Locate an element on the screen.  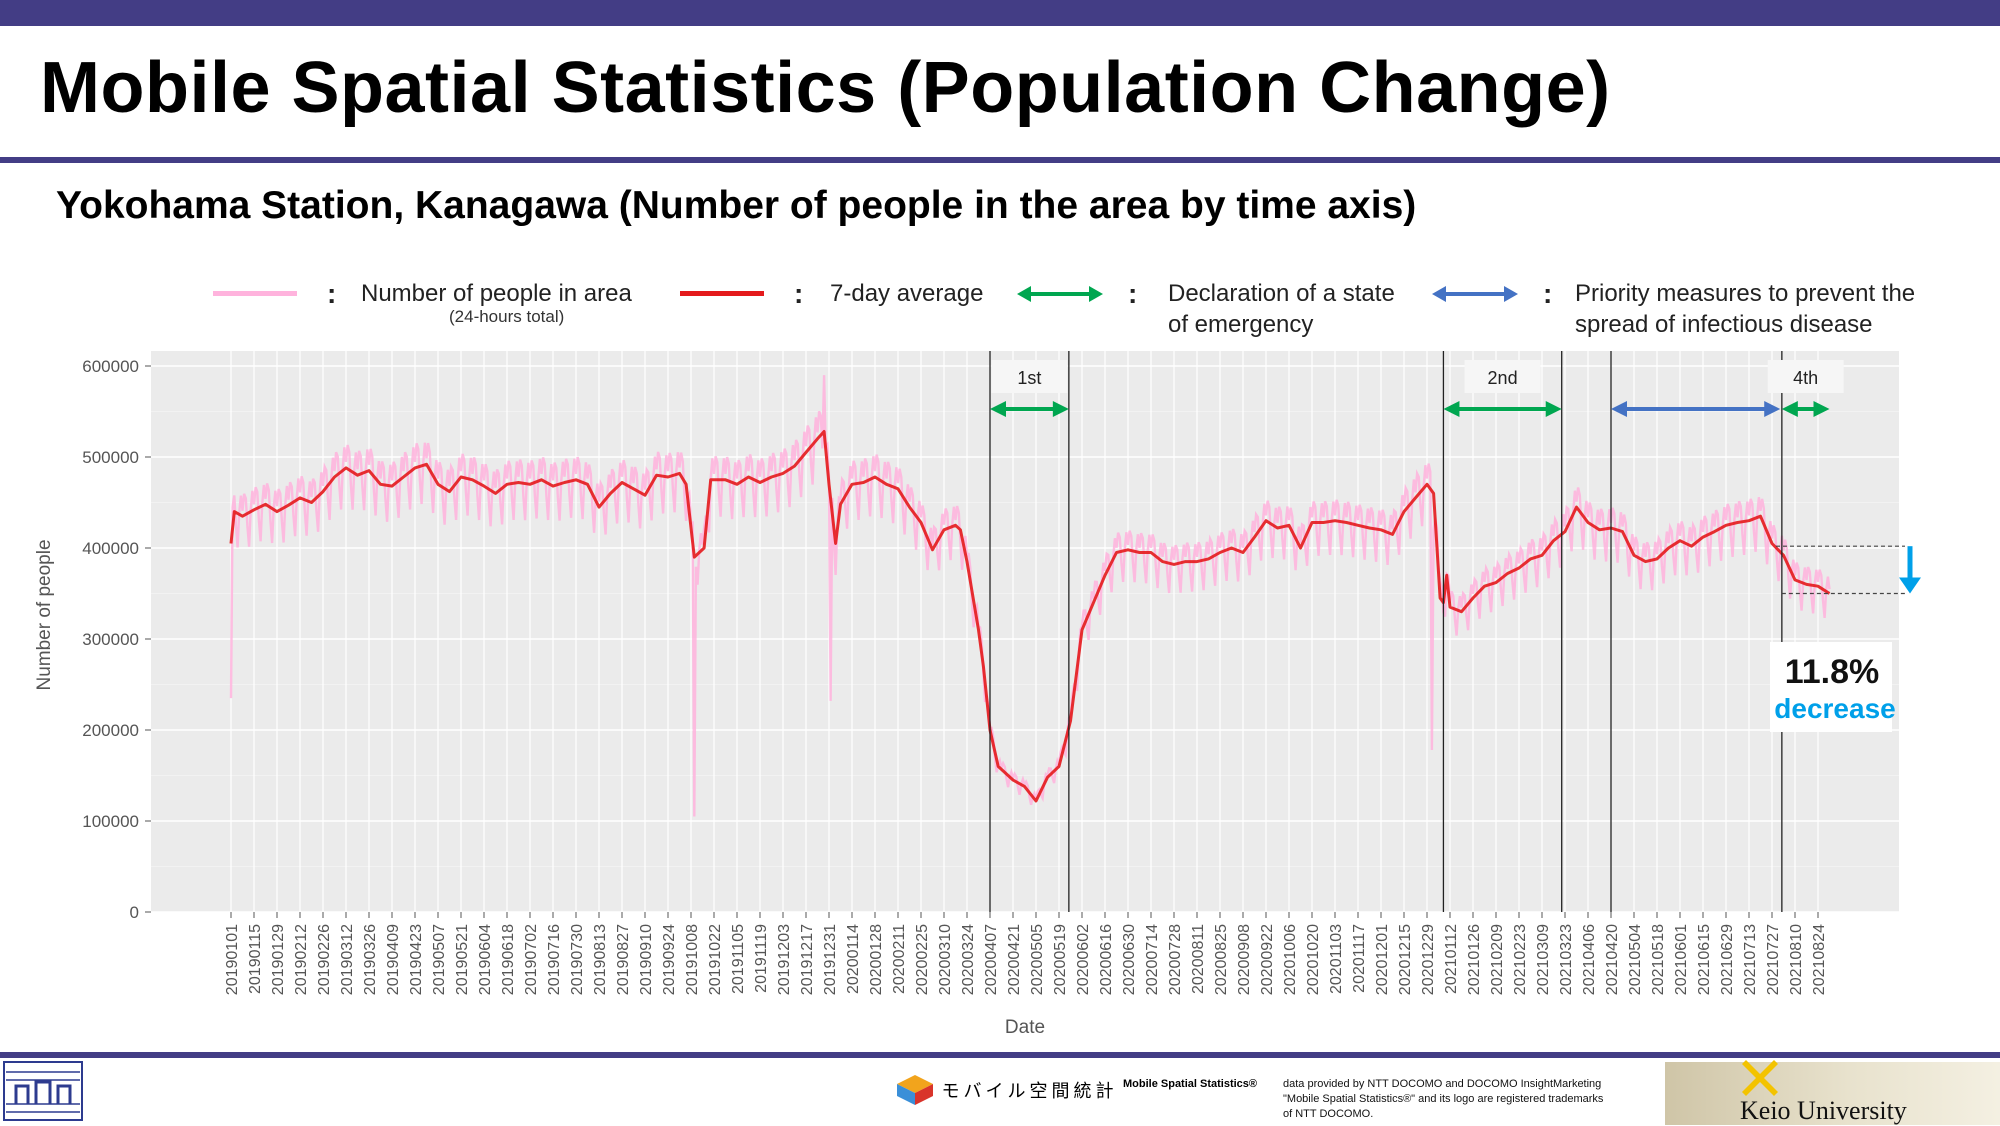
footer-divider is located at coordinates (1000, 1055).